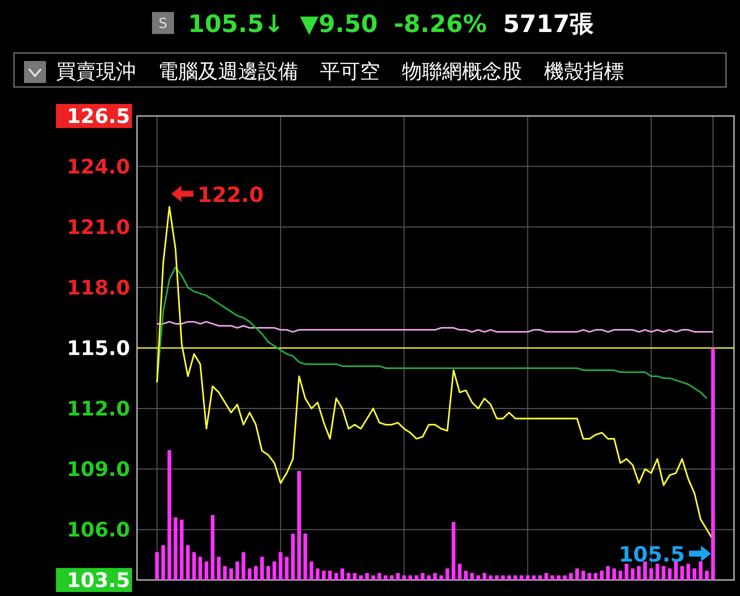 This screenshot has height=596, width=740. What do you see at coordinates (98, 116) in the screenshot?
I see `y-tick-label: 126.5` at bounding box center [98, 116].